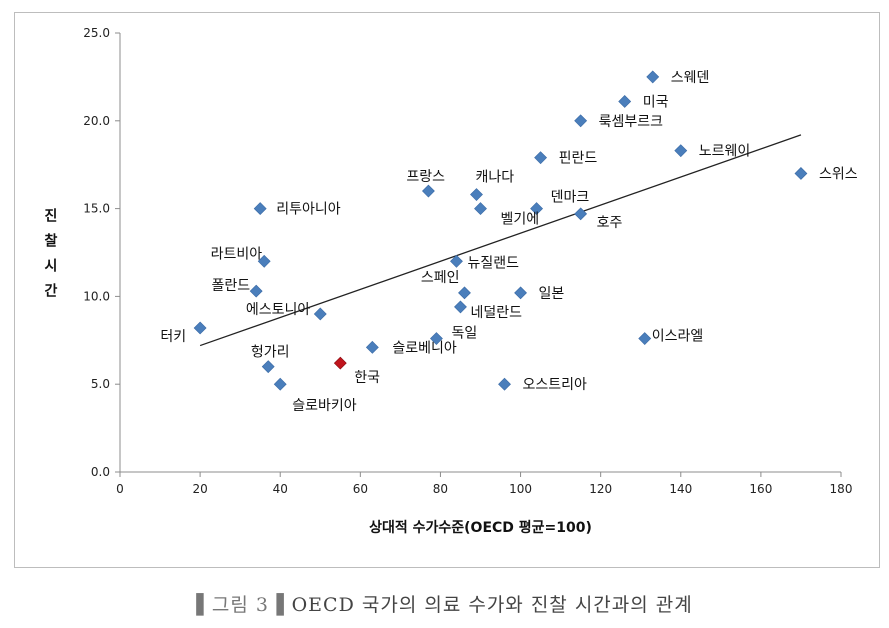 Image resolution: width=889 pixels, height=628 pixels. What do you see at coordinates (656, 102) in the screenshot?
I see `point-label: 미국` at bounding box center [656, 102].